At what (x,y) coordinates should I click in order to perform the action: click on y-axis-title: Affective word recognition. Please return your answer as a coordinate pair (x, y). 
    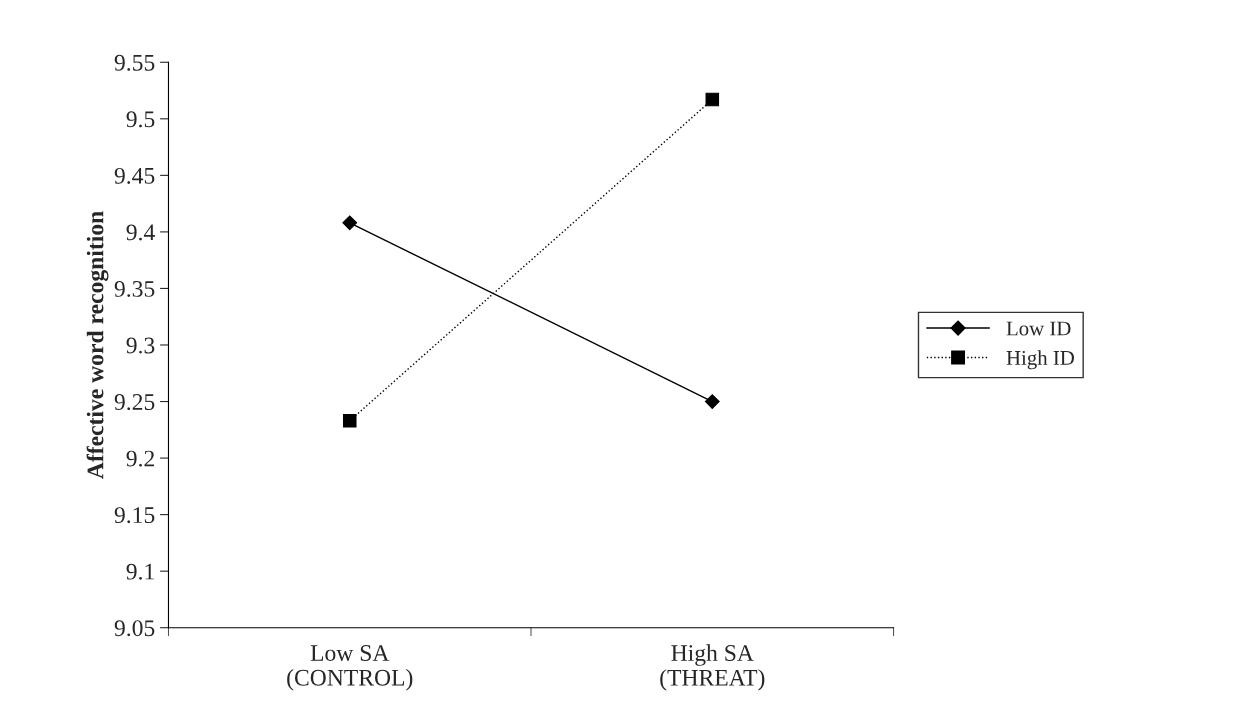
    Looking at the image, I should click on (97, 345).